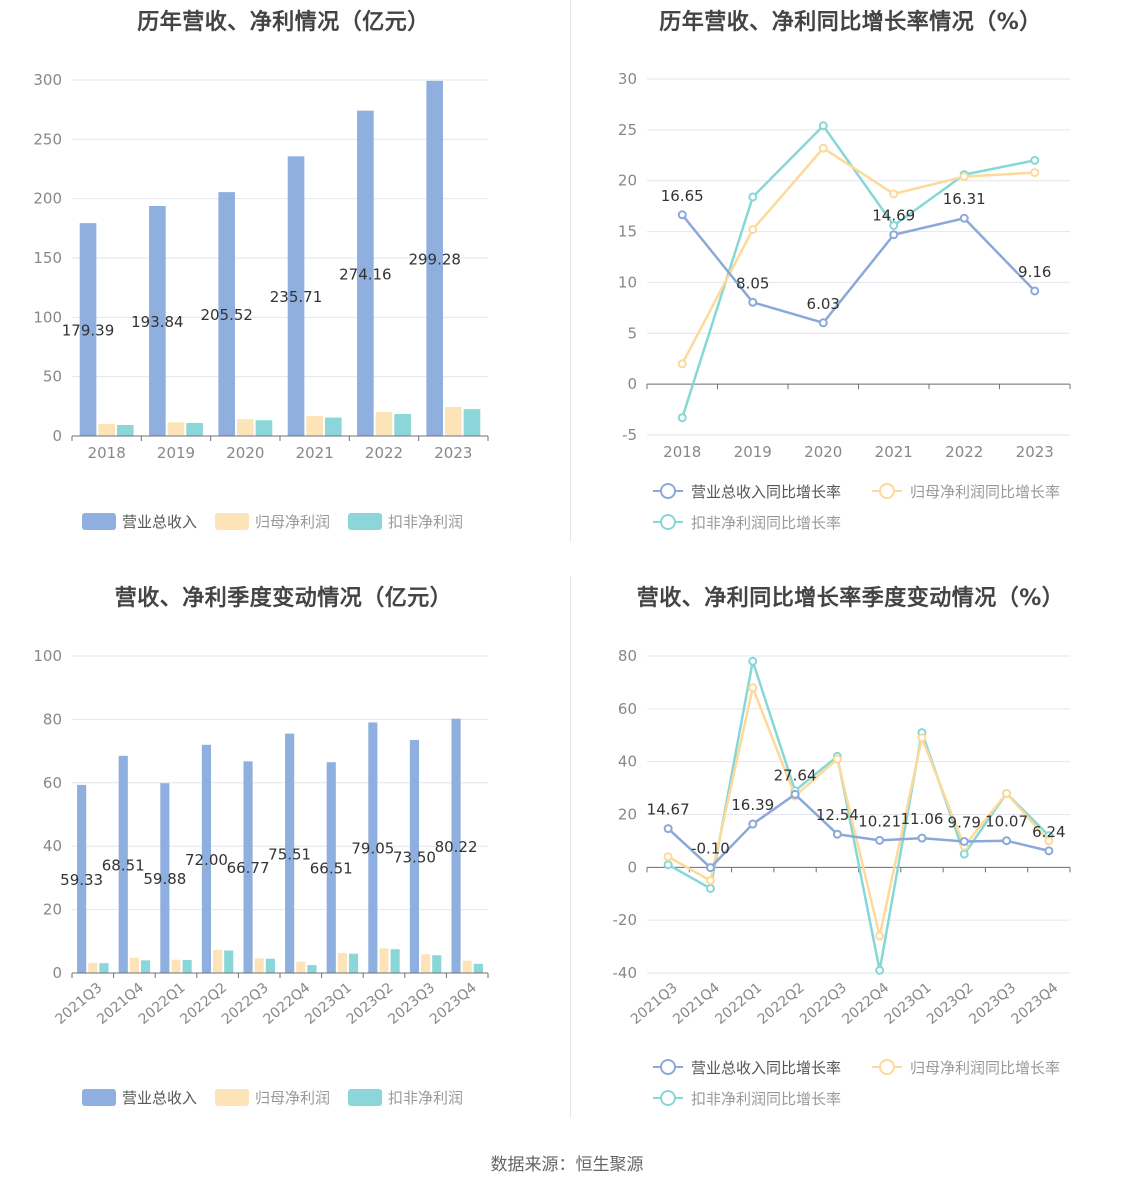 Image resolution: width=1134 pixels, height=1188 pixels. What do you see at coordinates (964, 822) in the screenshot?
I see `data-label: 9.79` at bounding box center [964, 822].